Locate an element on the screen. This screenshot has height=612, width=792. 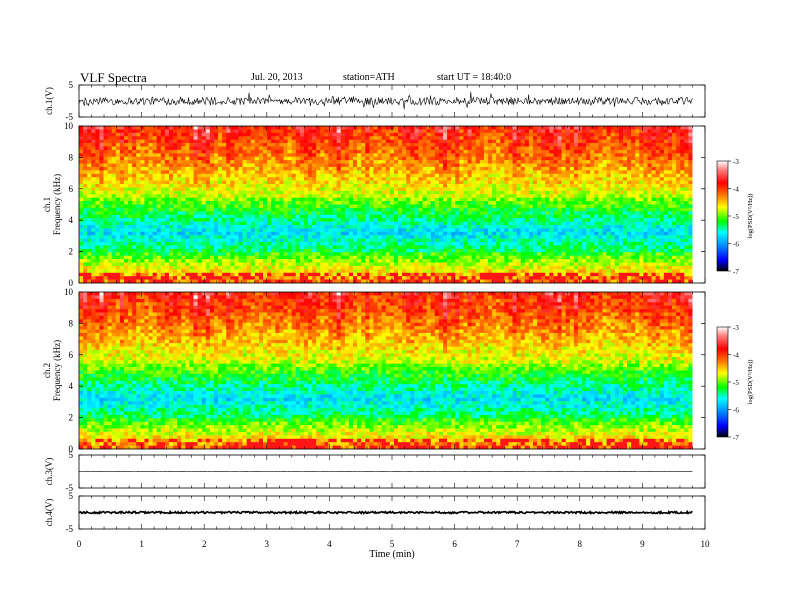
ch2-spec-ytick-label: 4 is located at coordinates (71, 386).